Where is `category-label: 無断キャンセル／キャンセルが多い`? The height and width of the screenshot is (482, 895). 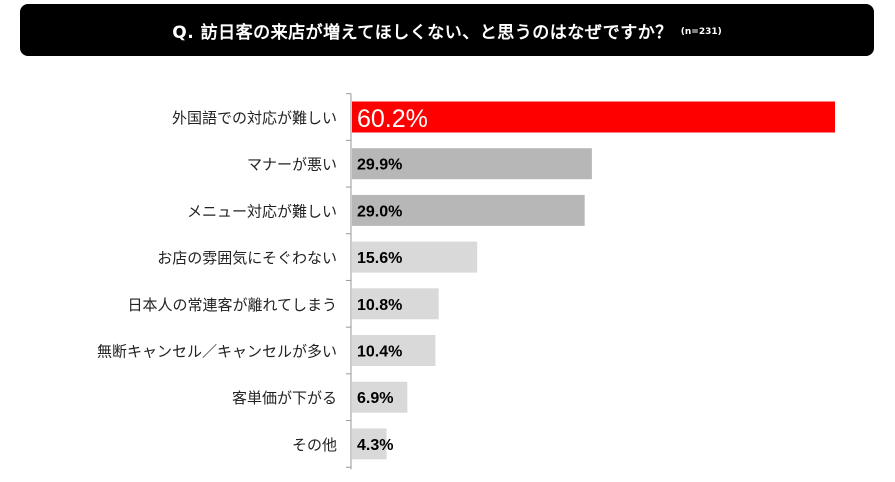 category-label: 無断キャンセル／キャンセルが多い is located at coordinates (217, 352).